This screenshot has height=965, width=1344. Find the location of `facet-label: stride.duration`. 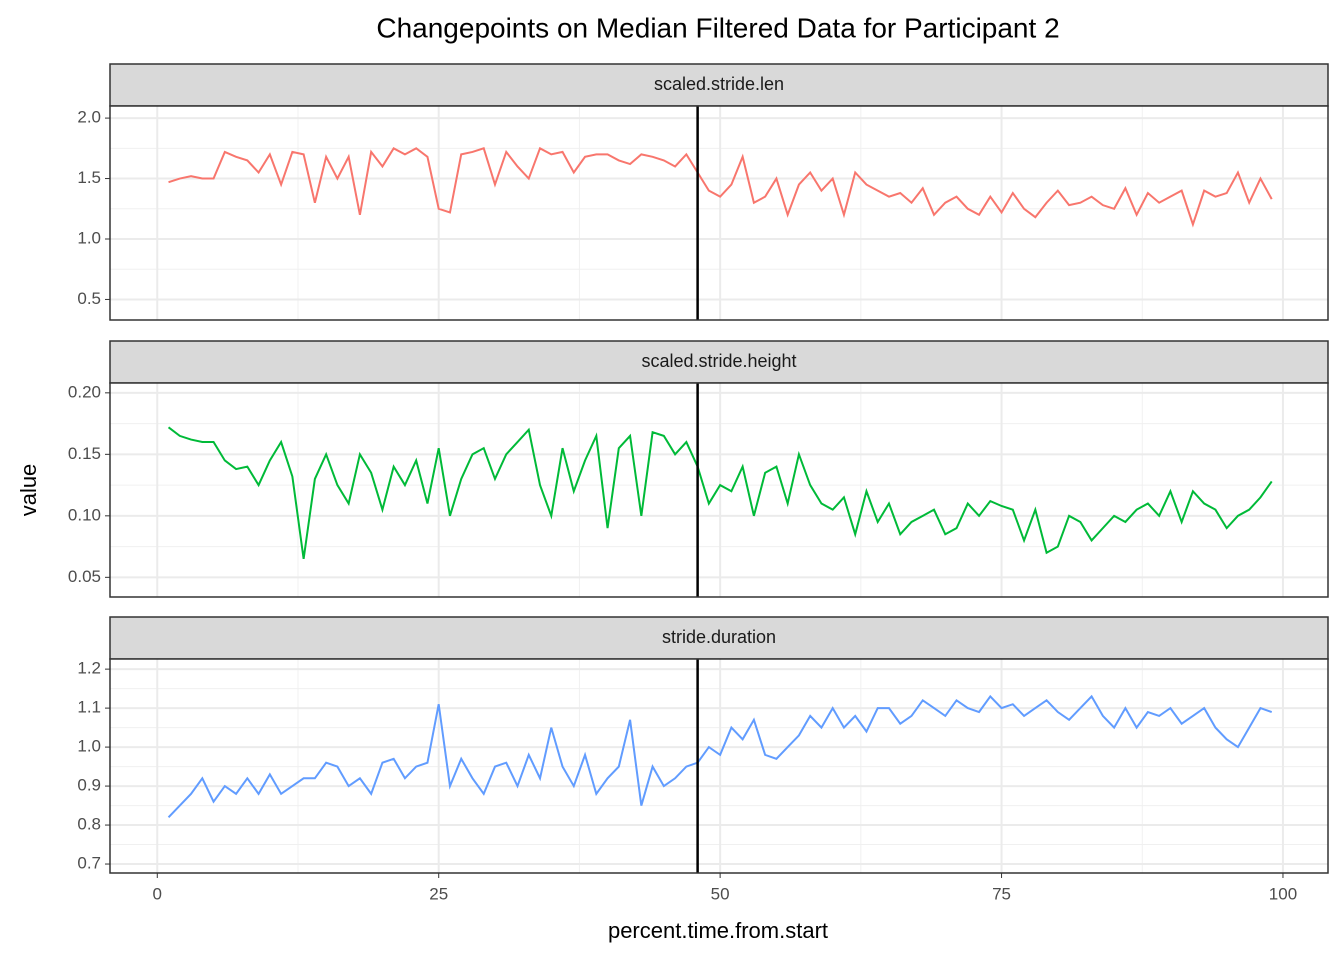

facet-label: stride.duration is located at coordinates (719, 637).